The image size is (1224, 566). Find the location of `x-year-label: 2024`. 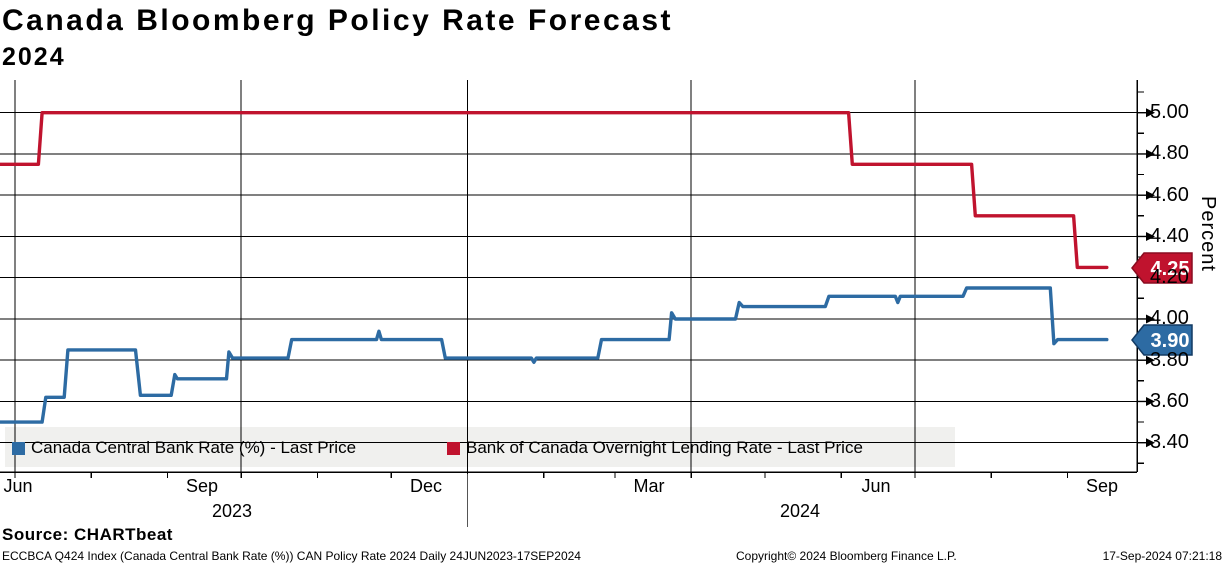

x-year-label: 2024 is located at coordinates (800, 511).